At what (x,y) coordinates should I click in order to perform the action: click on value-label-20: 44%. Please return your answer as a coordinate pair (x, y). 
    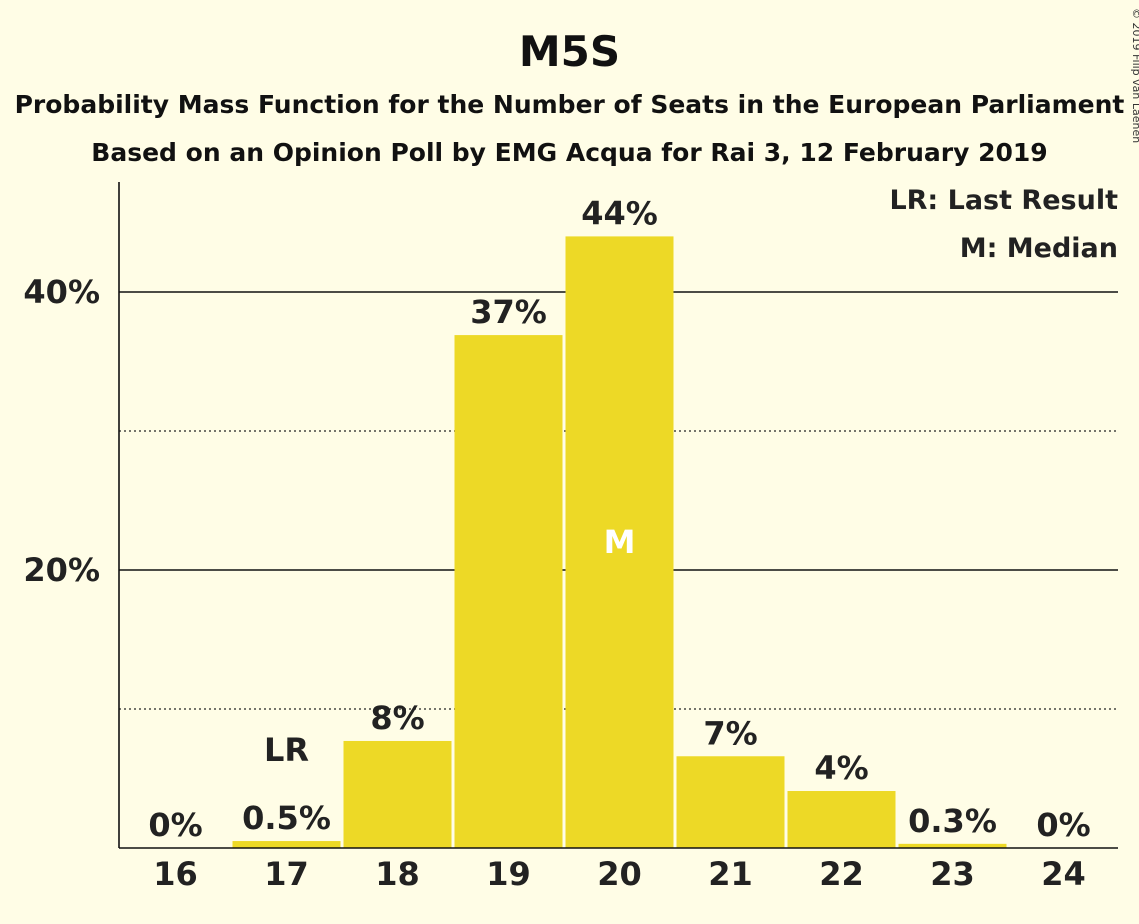
    Looking at the image, I should click on (619, 213).